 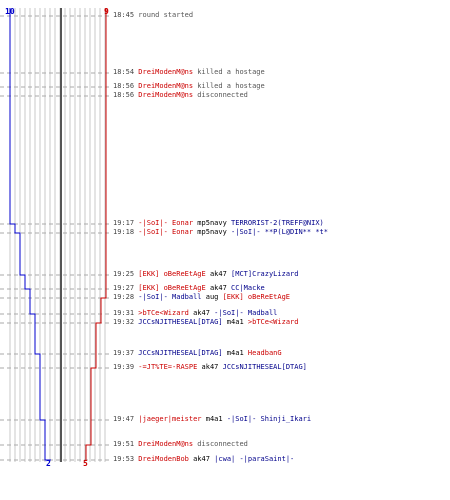 I want to click on red-team-alive-line, so click(x=96, y=234).